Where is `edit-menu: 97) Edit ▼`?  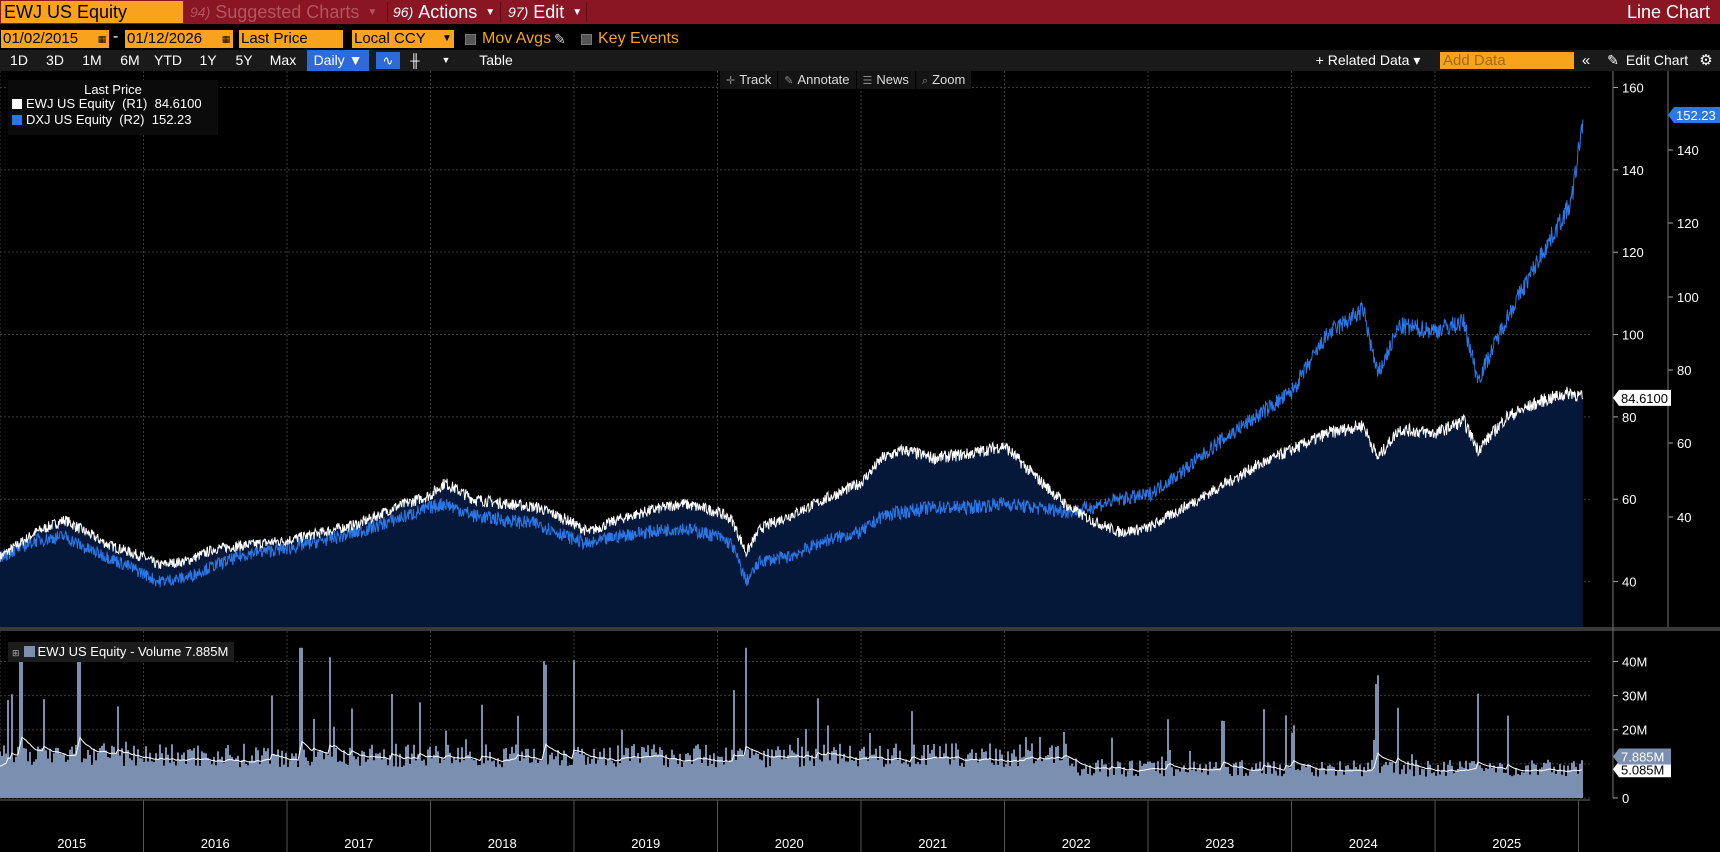 edit-menu: 97) Edit ▼ is located at coordinates (545, 11).